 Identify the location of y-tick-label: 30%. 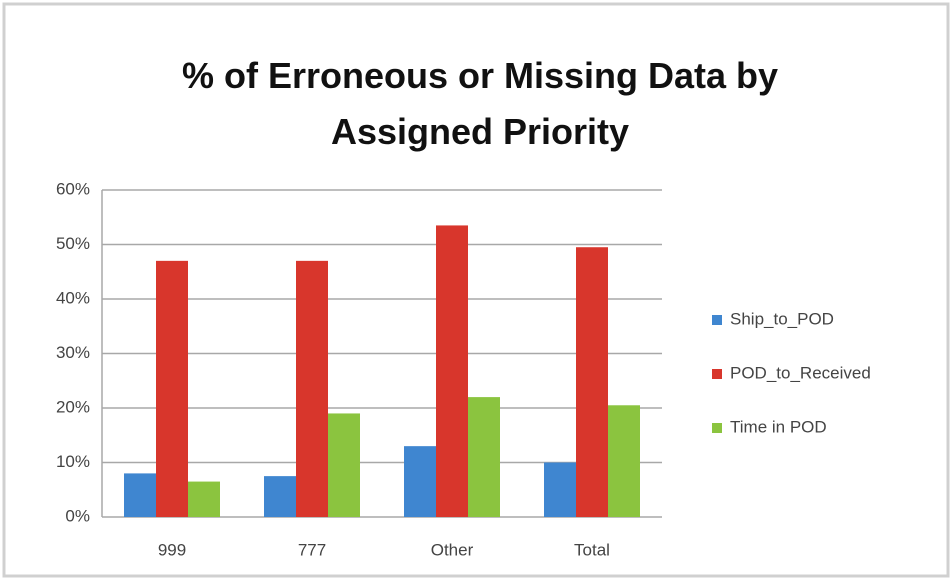
(73, 352).